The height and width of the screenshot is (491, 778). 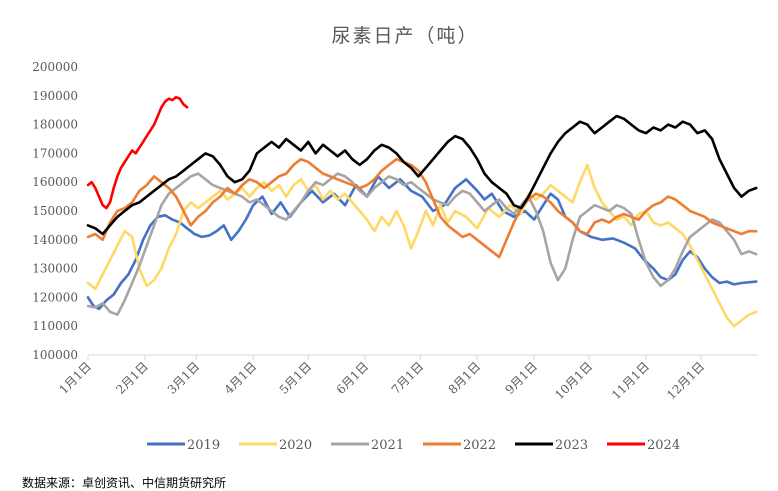 What do you see at coordinates (124, 483) in the screenshot?
I see `footer-source: 数据来源：卓创资讯、中信期货研究所` at bounding box center [124, 483].